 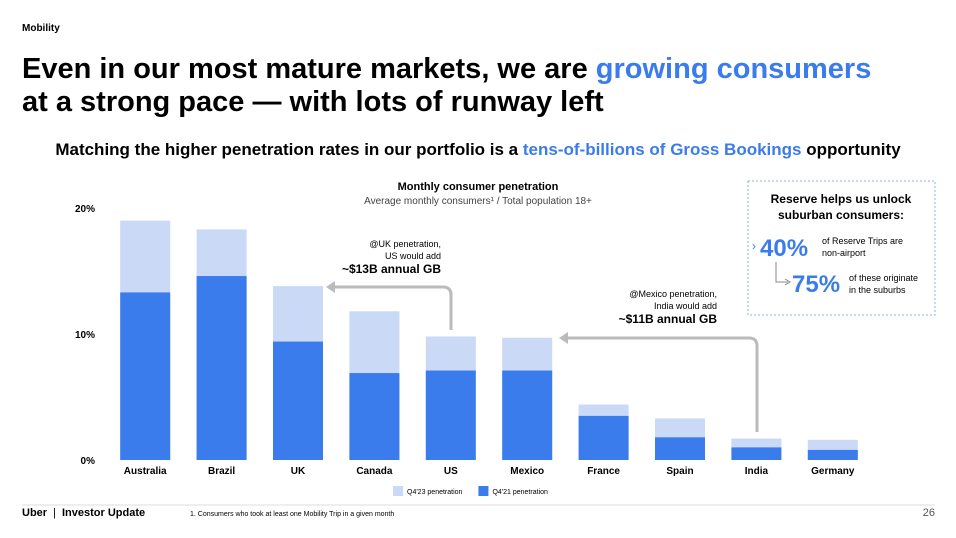 What do you see at coordinates (527, 471) in the screenshot?
I see `x-tick-label: Mexico` at bounding box center [527, 471].